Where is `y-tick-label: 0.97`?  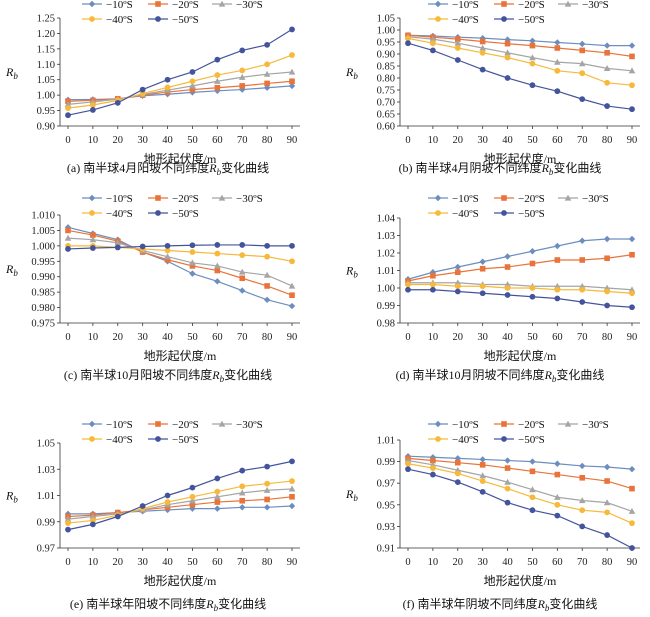
y-tick-label: 0.97 is located at coordinates (386, 484).